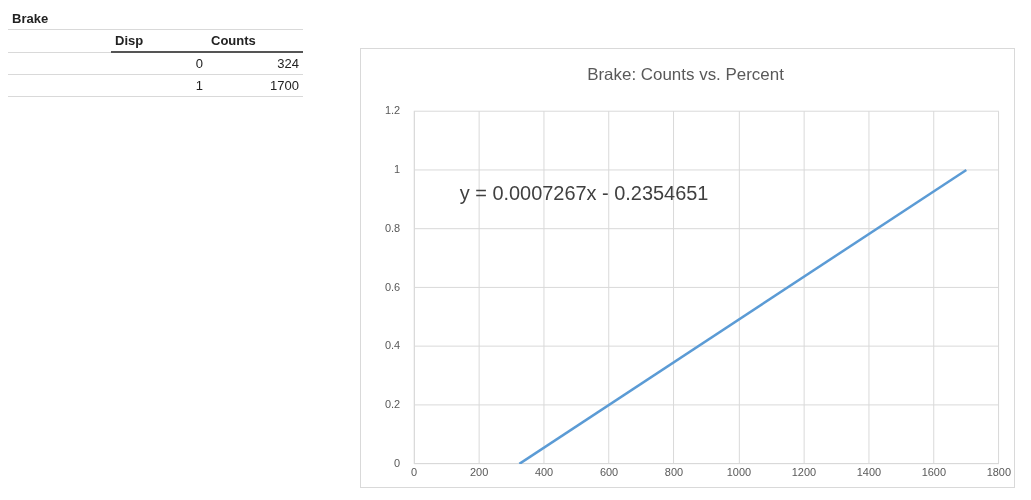 Image resolution: width=1031 pixels, height=500 pixels. I want to click on text: 1, so click(159, 85).